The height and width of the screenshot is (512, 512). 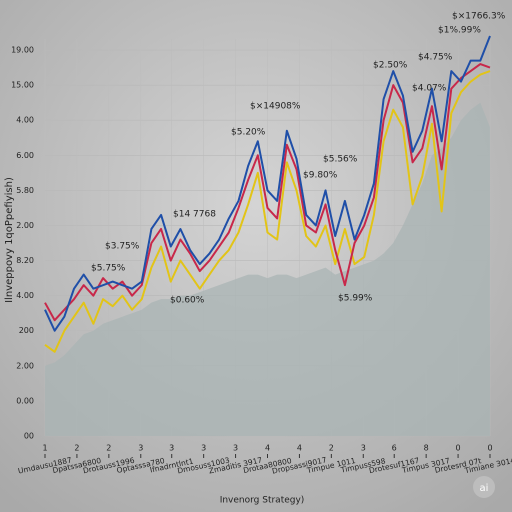 What do you see at coordinates (426, 448) in the screenshot?
I see `x-tick-number: 8` at bounding box center [426, 448].